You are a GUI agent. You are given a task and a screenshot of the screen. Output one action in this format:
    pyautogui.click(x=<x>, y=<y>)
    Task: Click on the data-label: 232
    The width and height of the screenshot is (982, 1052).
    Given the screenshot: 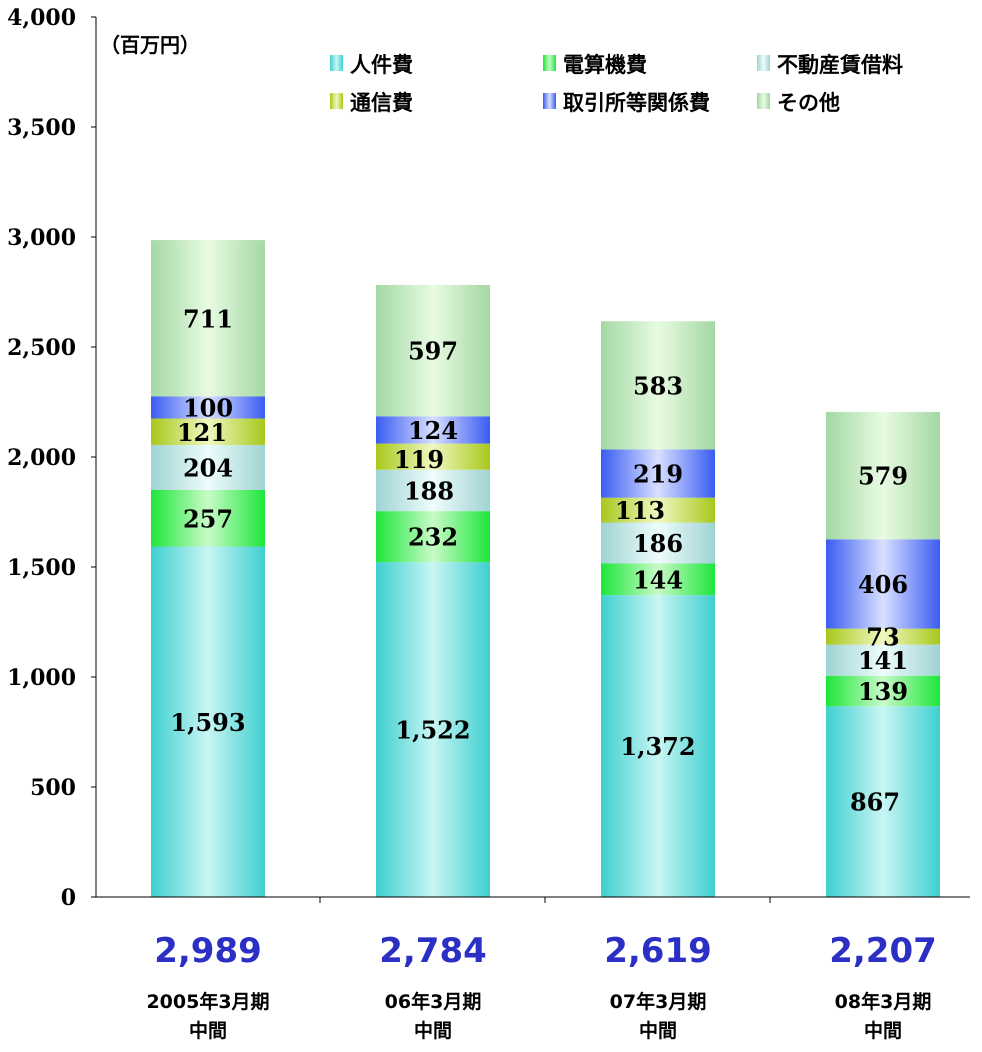 What is the action you would take?
    pyautogui.click(x=433, y=537)
    